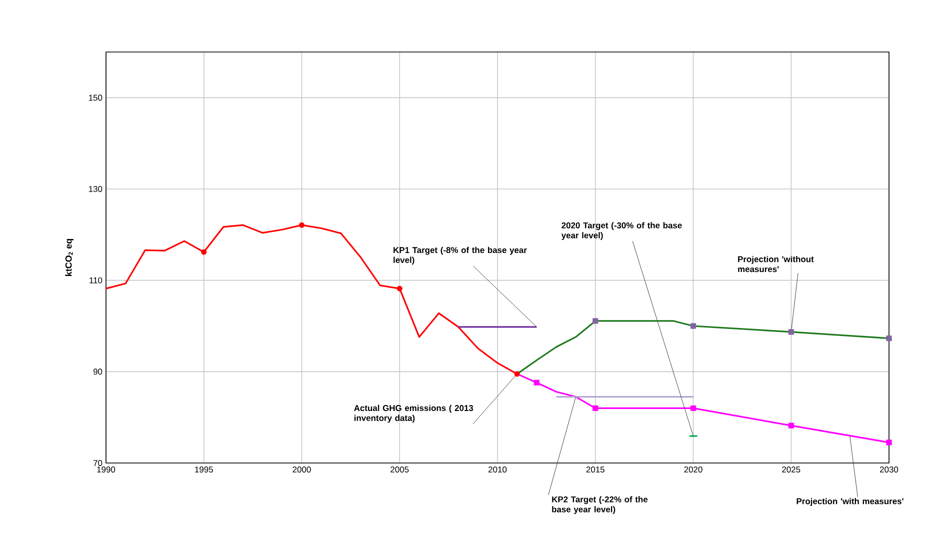 Image resolution: width=943 pixels, height=549 pixels. Describe the element at coordinates (95, 97) in the screenshot. I see `y-tick-label: 150` at that location.